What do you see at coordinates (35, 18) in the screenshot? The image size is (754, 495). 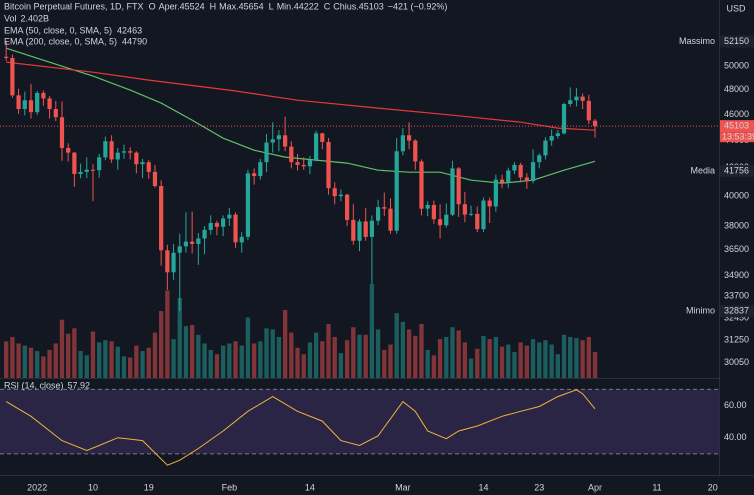 I see `legend-text: 2.402B` at bounding box center [35, 18].